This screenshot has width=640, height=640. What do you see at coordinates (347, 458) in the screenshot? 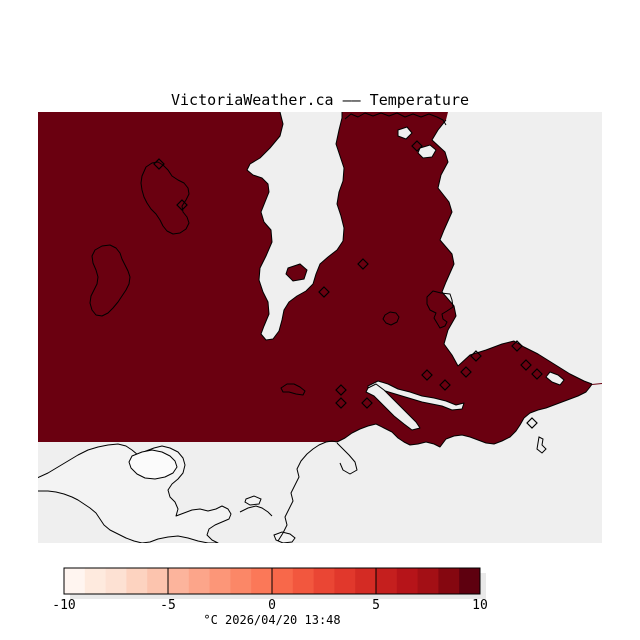
I see `corner-coastline` at bounding box center [347, 458].